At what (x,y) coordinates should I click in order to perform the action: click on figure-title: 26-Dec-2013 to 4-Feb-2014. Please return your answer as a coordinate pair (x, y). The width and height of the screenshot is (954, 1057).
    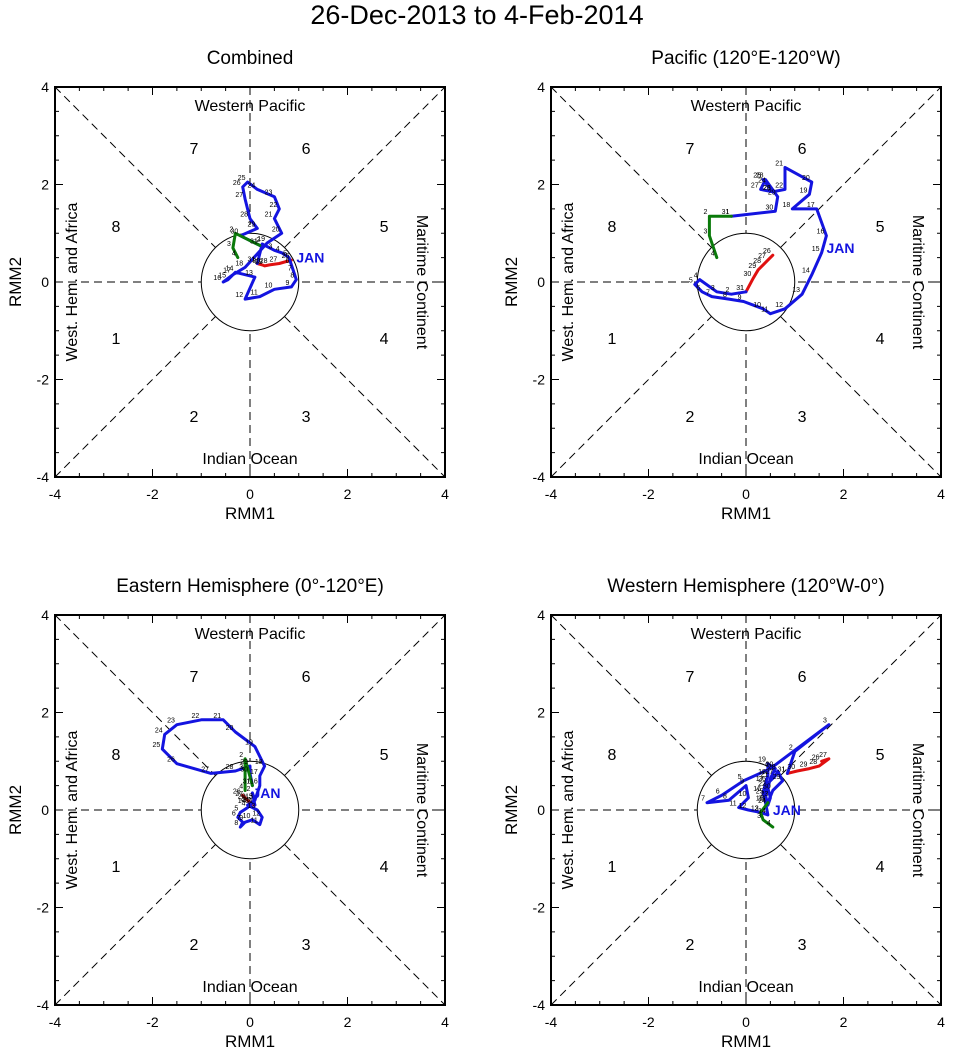
    Looking at the image, I should click on (477, 15).